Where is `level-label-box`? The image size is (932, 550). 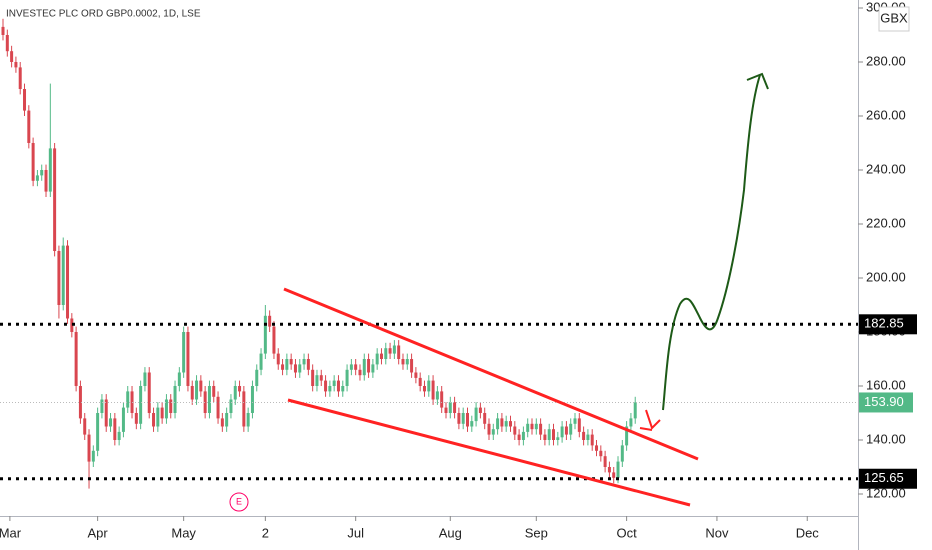 level-label-box is located at coordinates (888, 478).